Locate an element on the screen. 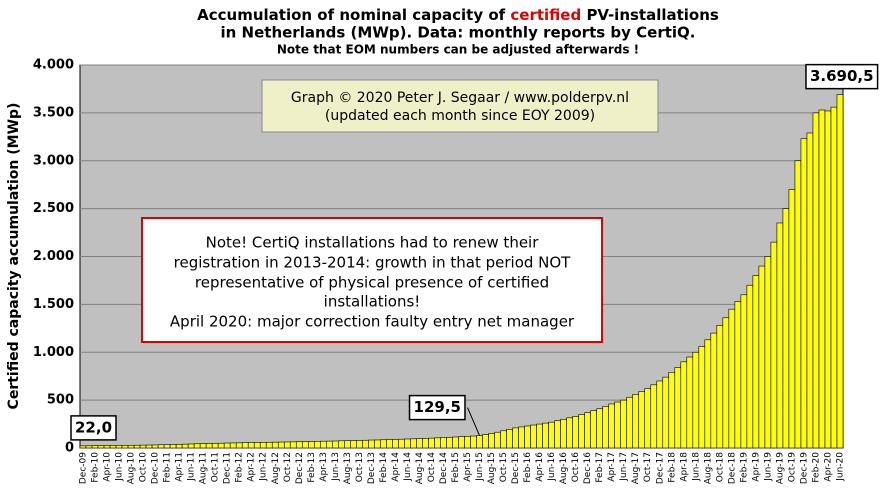 Image resolution: width=881 pixels, height=495 pixels. x-tick-label: Oct-18 is located at coordinates (720, 467).